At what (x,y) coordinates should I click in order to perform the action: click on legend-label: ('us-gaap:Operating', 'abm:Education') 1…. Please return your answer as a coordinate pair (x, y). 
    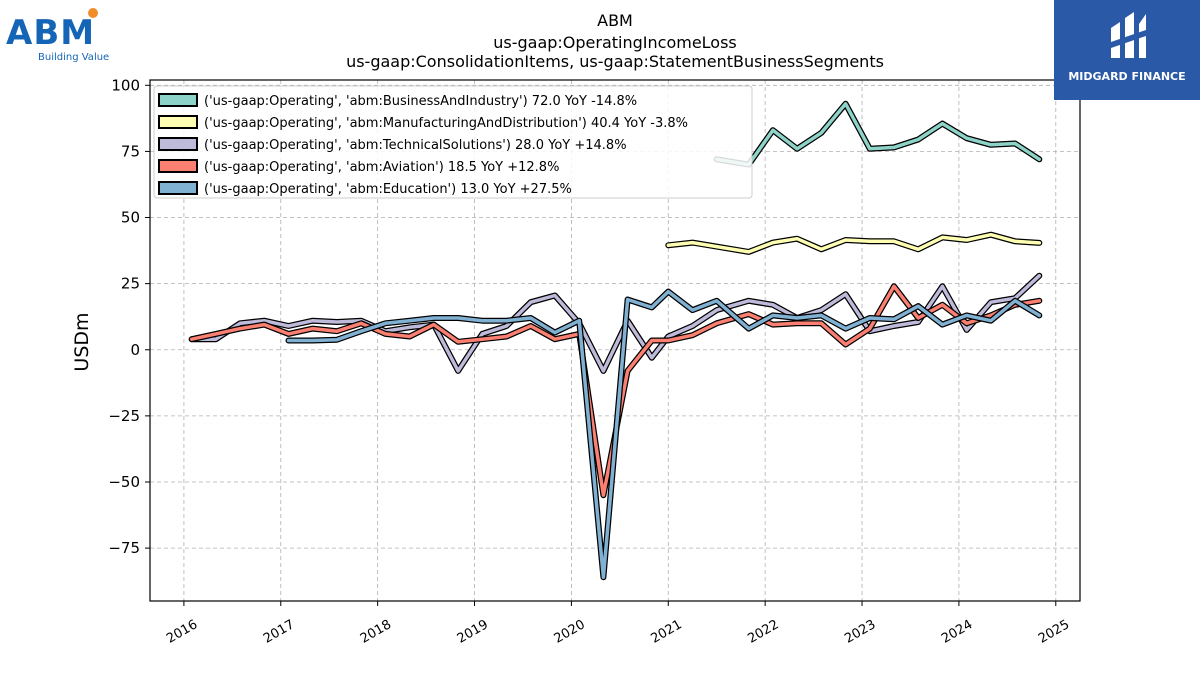
    Looking at the image, I should click on (388, 189).